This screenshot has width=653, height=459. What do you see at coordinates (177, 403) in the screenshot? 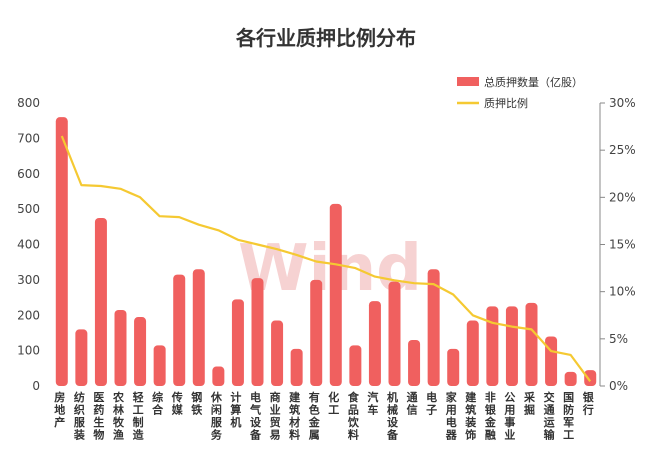
I see `category-label: 传媒` at bounding box center [177, 403].